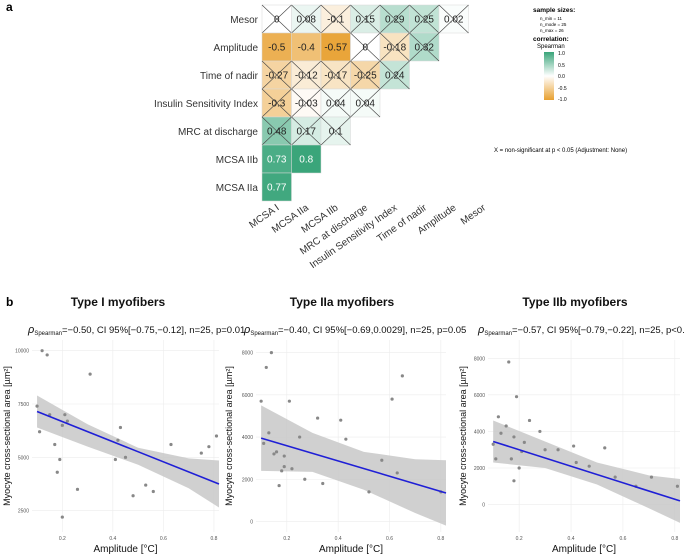 The height and width of the screenshot is (557, 685). I want to click on heatmap-cell: 0.08, so click(306, 19).